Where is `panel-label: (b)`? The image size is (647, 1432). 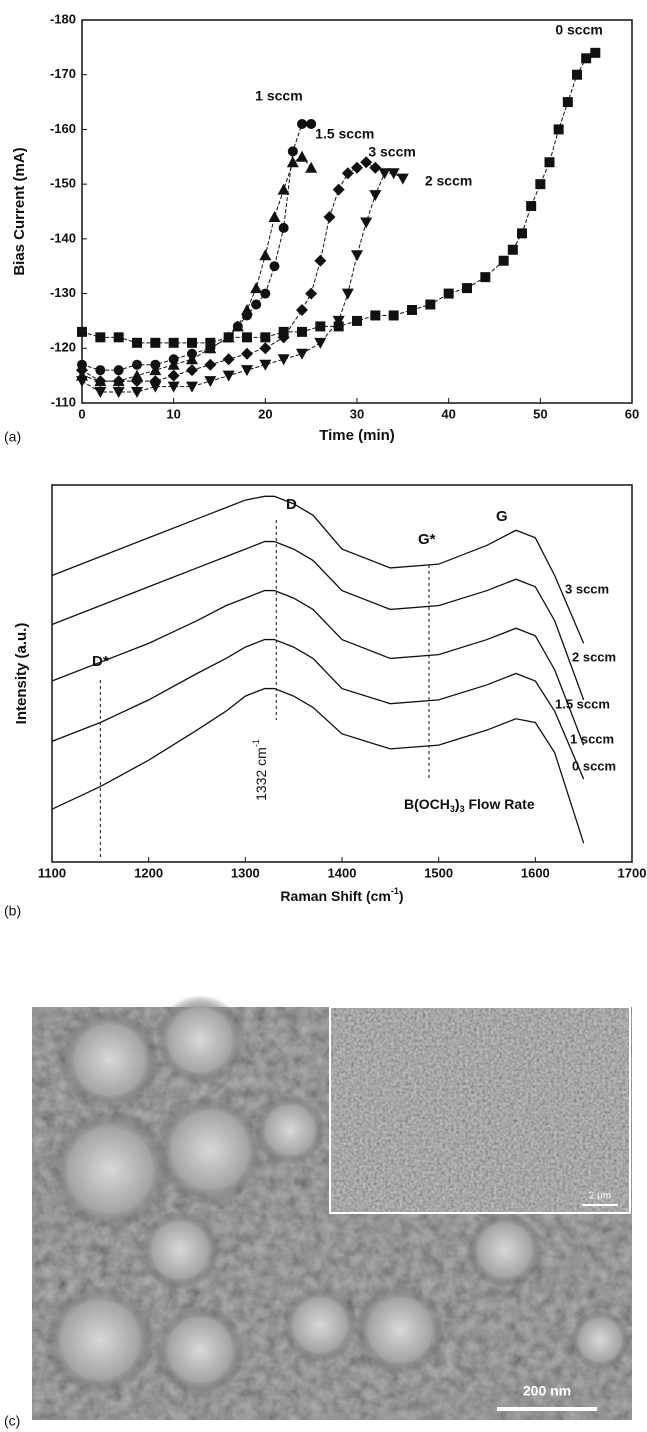 panel-label: (b) is located at coordinates (12, 911).